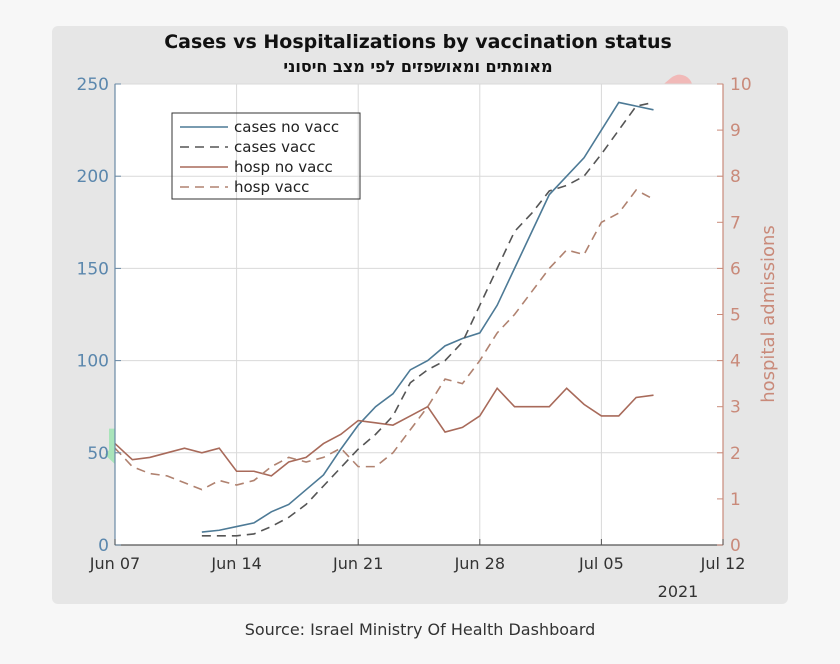 Image resolution: width=840 pixels, height=664 pixels. Describe the element at coordinates (735, 546) in the screenshot. I see `y-right-tick-label: 0` at that location.